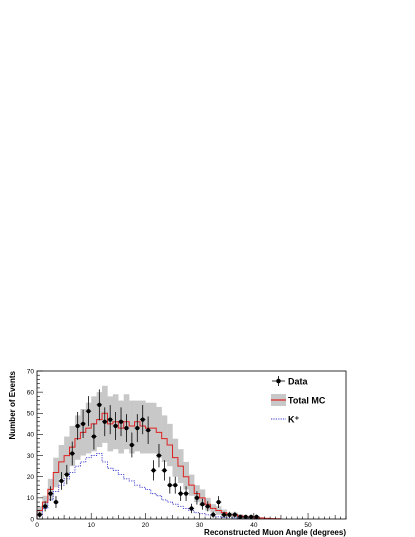  Describe the element at coordinates (31, 414) in the screenshot. I see `y-tick-label: 50` at that location.